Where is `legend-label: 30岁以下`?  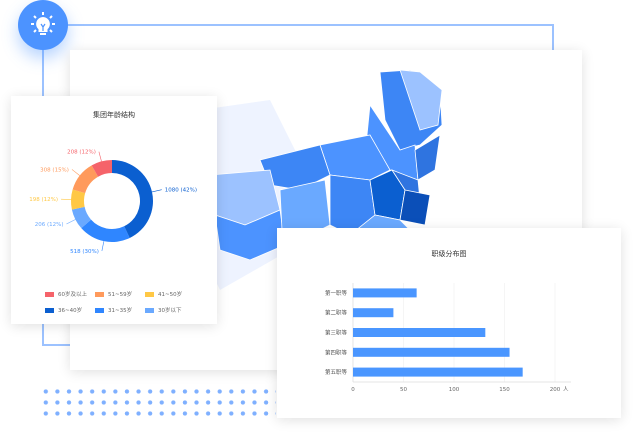
legend-label: 30岁以下 is located at coordinates (170, 311).